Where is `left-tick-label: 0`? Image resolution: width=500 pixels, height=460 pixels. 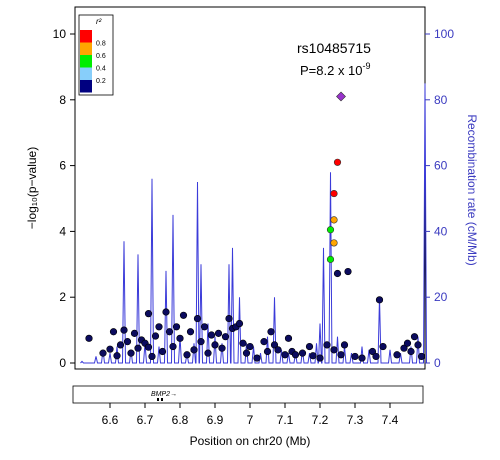
left-tick-label: 0 is located at coordinates (62, 363).